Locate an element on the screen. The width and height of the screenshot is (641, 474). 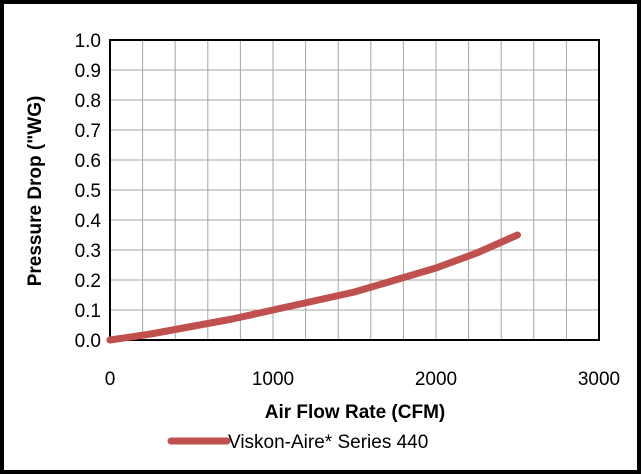
y-tick-label: 1.0 is located at coordinates (88, 41).